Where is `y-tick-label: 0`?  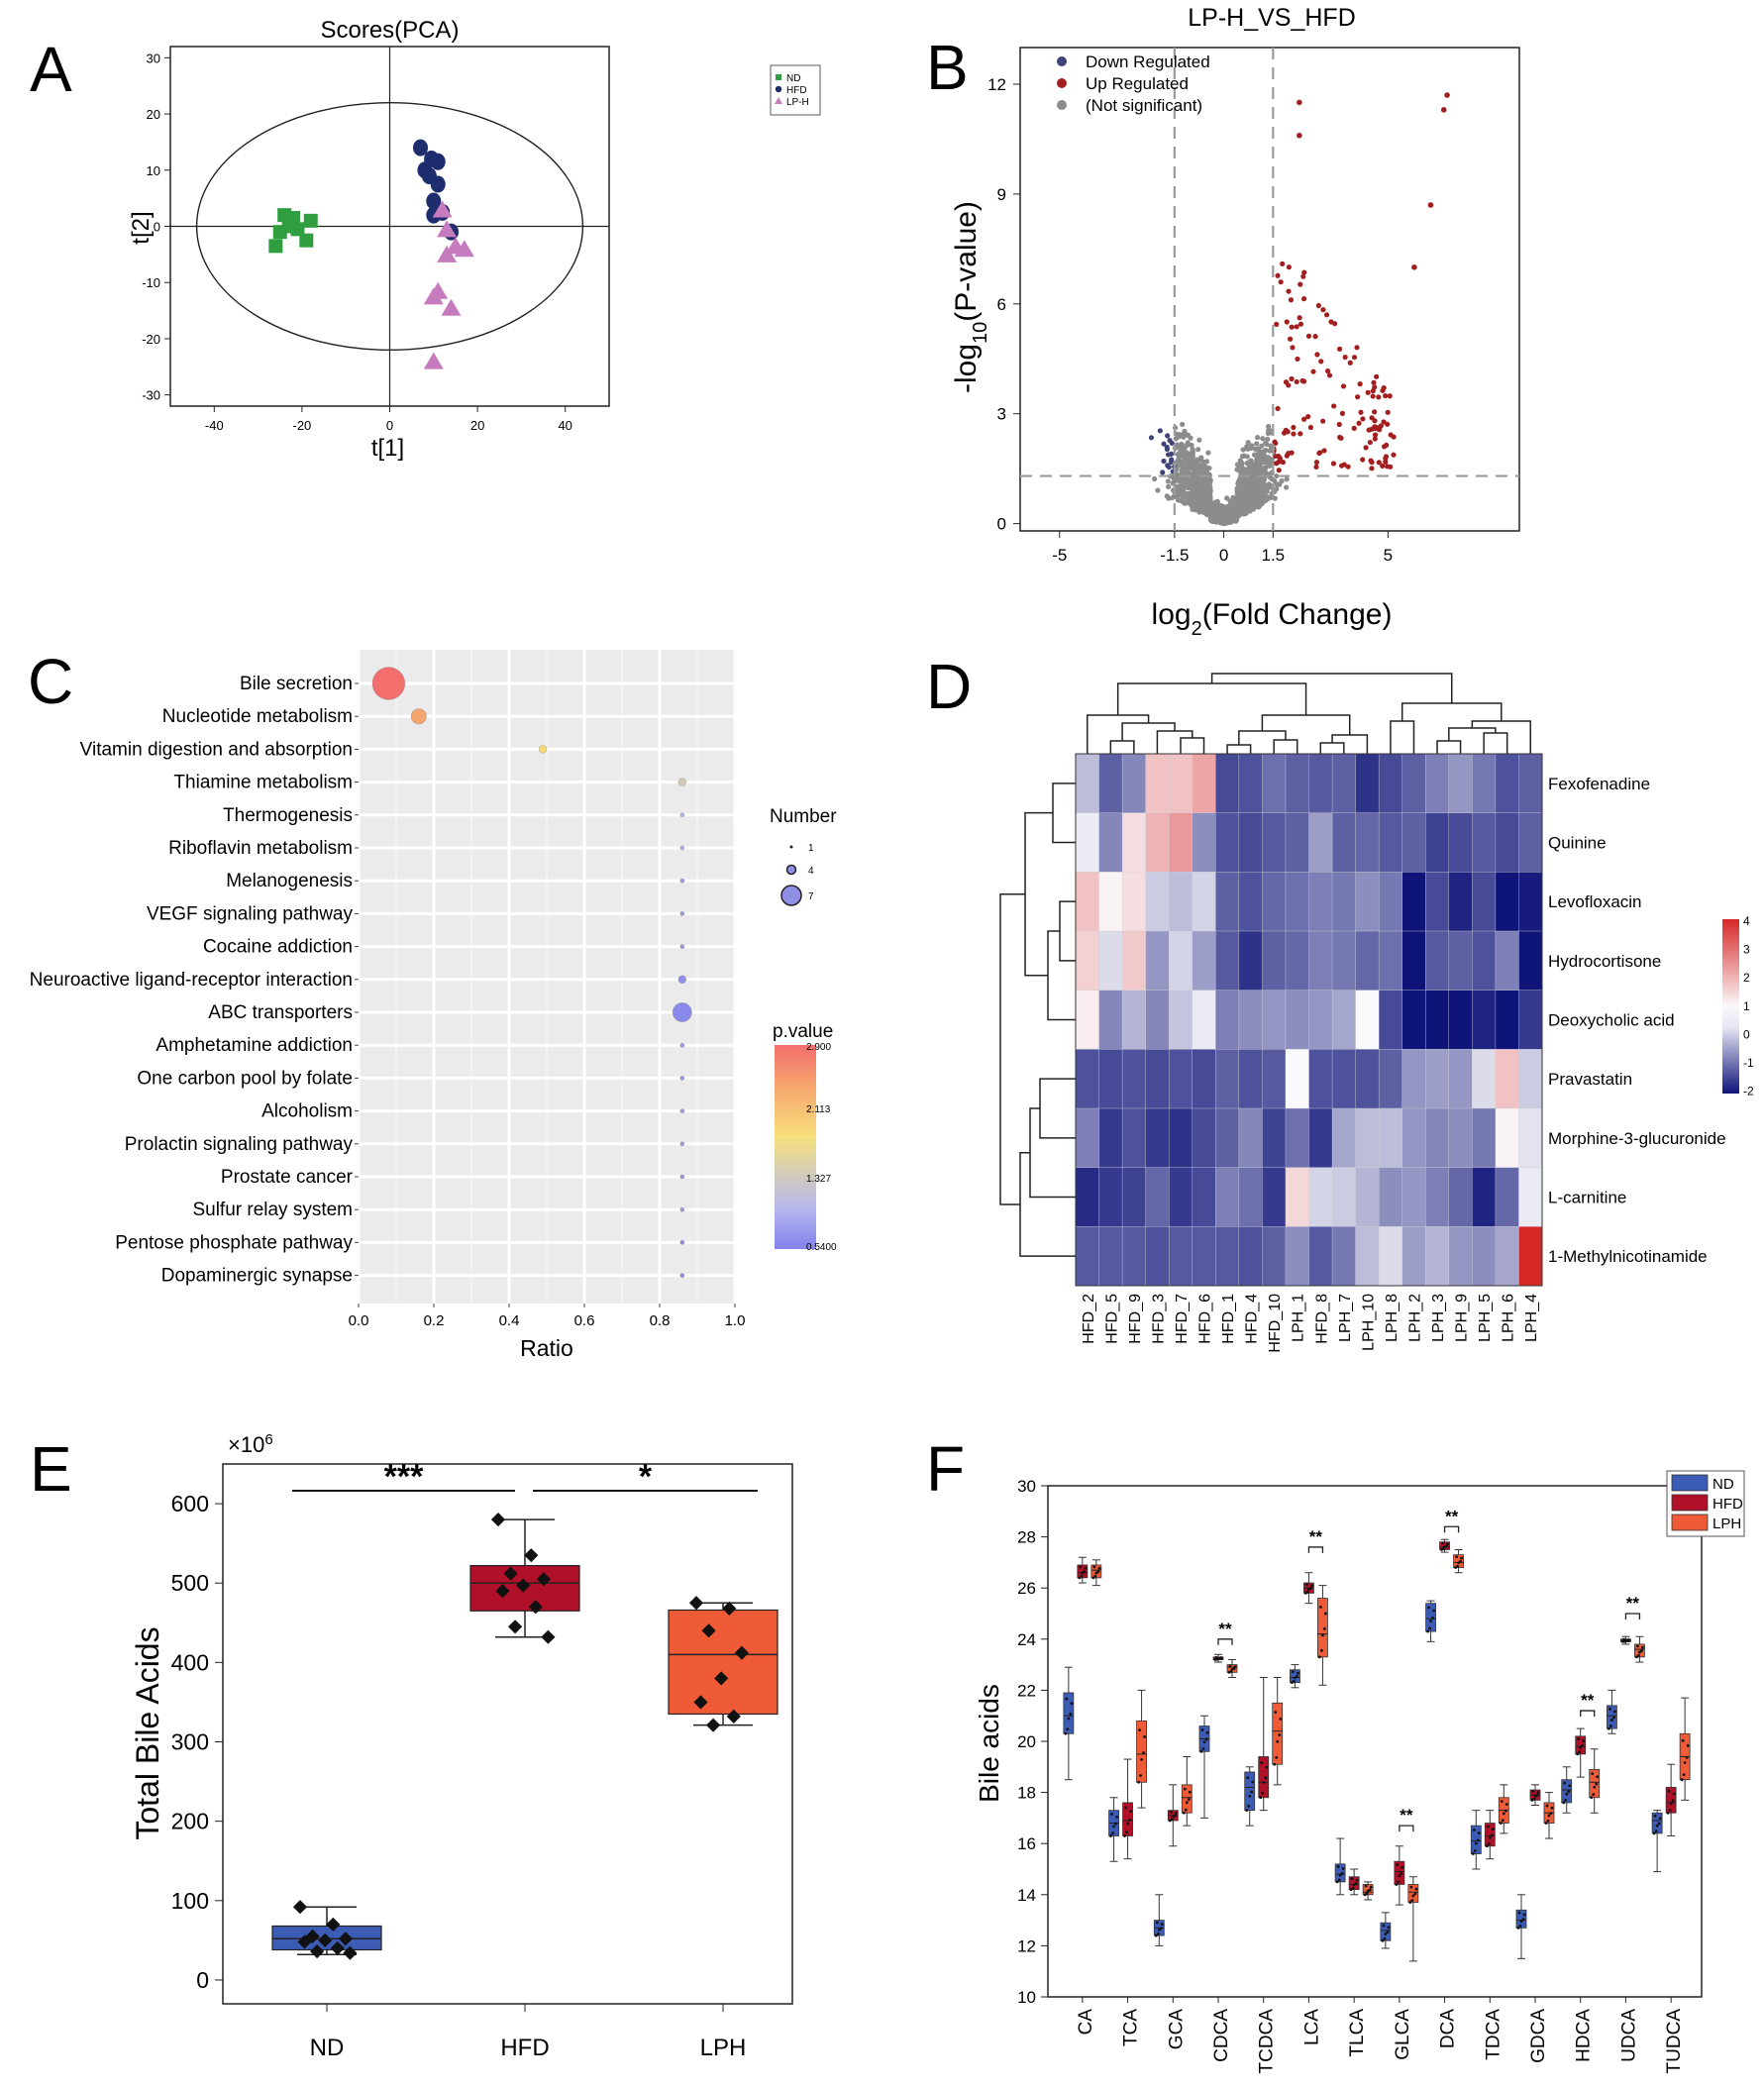 y-tick-label: 0 is located at coordinates (157, 227).